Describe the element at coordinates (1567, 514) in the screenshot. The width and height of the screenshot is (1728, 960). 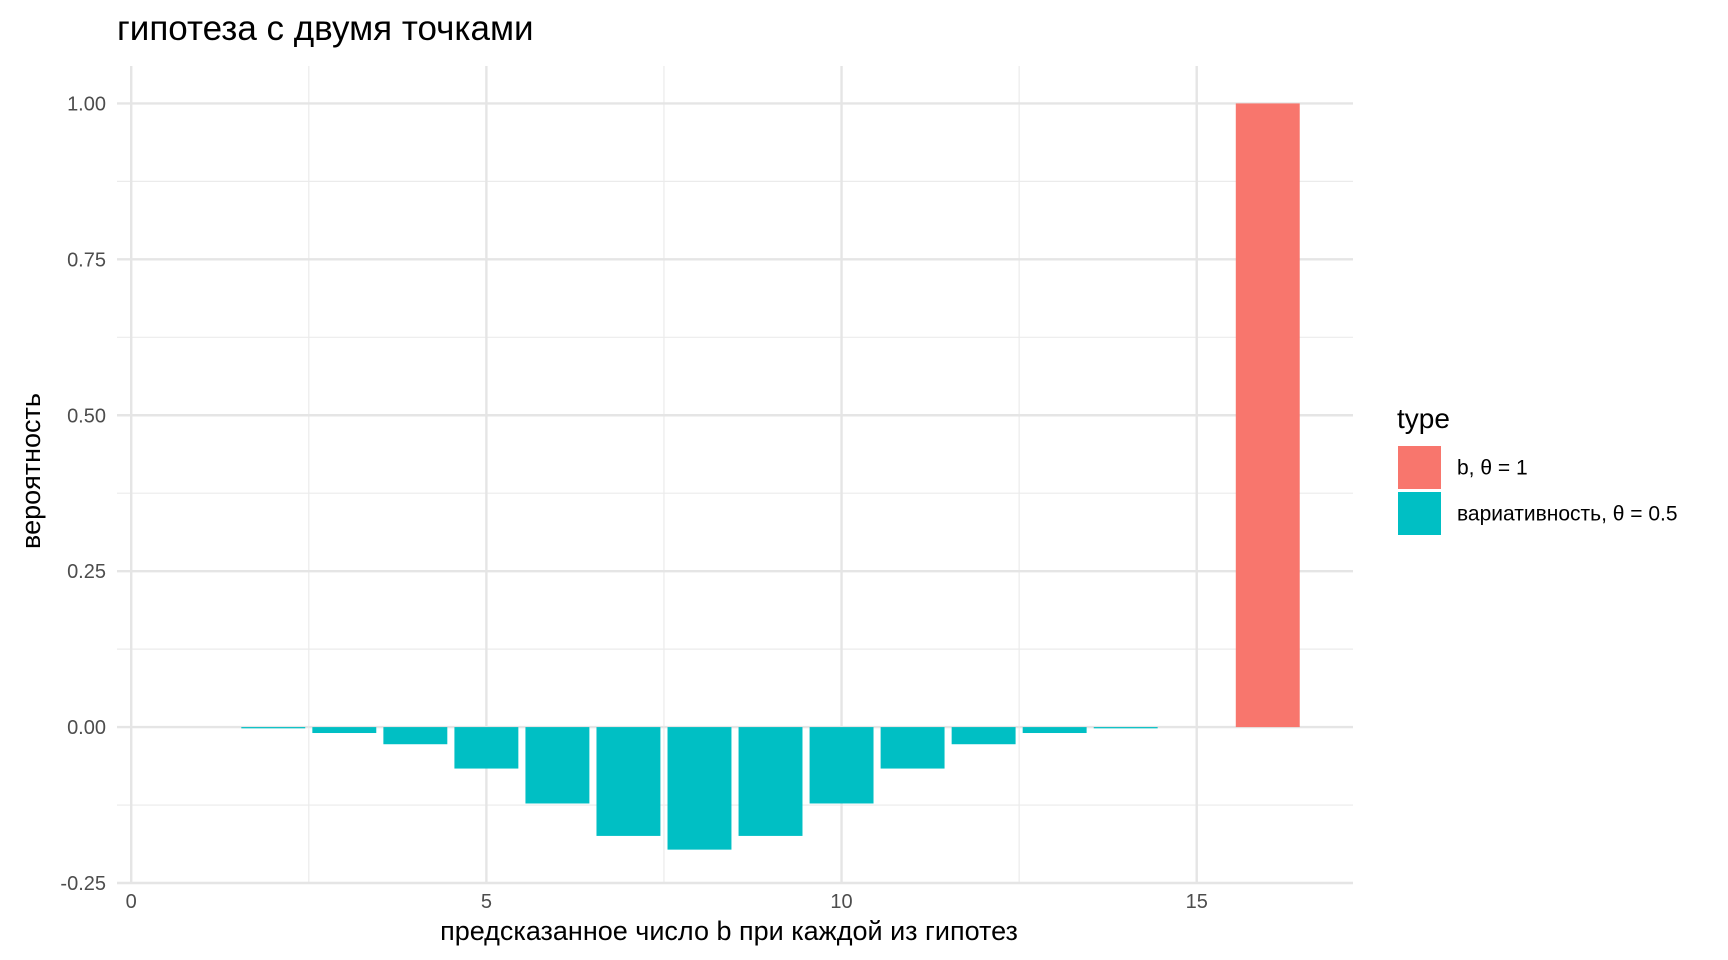
I see `legend-label: вариативность, θ = 0.5` at that location.